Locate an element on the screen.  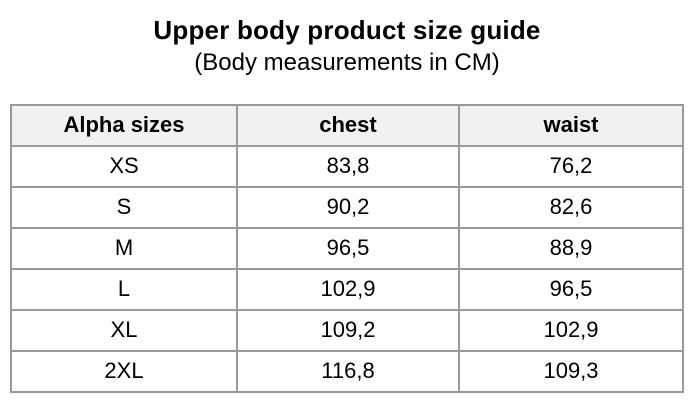
table-row: XS 83,8 76,2 is located at coordinates (347, 166).